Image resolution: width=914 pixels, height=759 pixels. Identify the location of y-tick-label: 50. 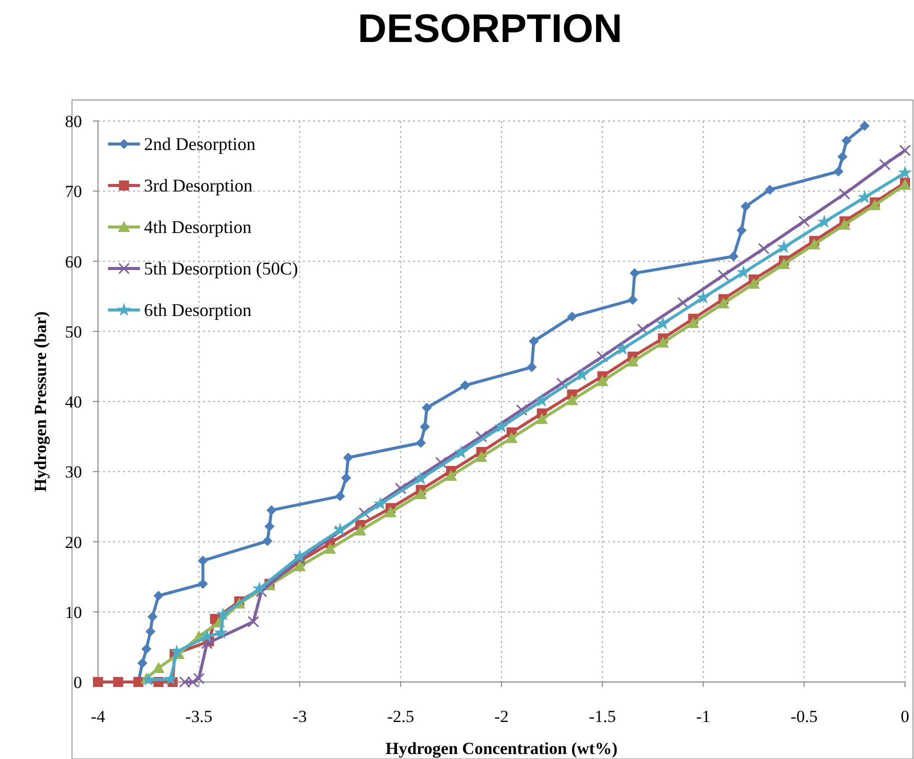
(73, 332).